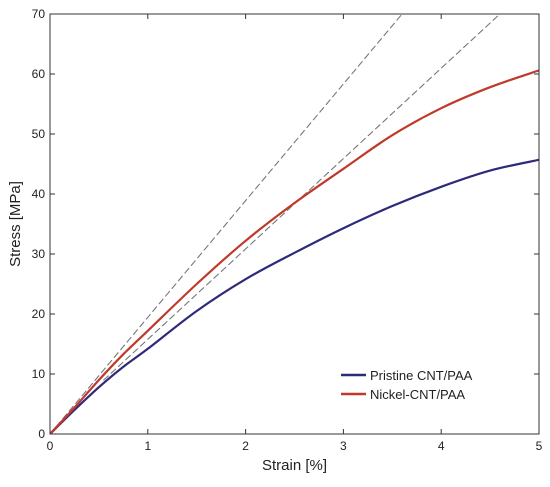 The width and height of the screenshot is (550, 487). What do you see at coordinates (50, 446) in the screenshot?
I see `x-tick-label: 0` at bounding box center [50, 446].